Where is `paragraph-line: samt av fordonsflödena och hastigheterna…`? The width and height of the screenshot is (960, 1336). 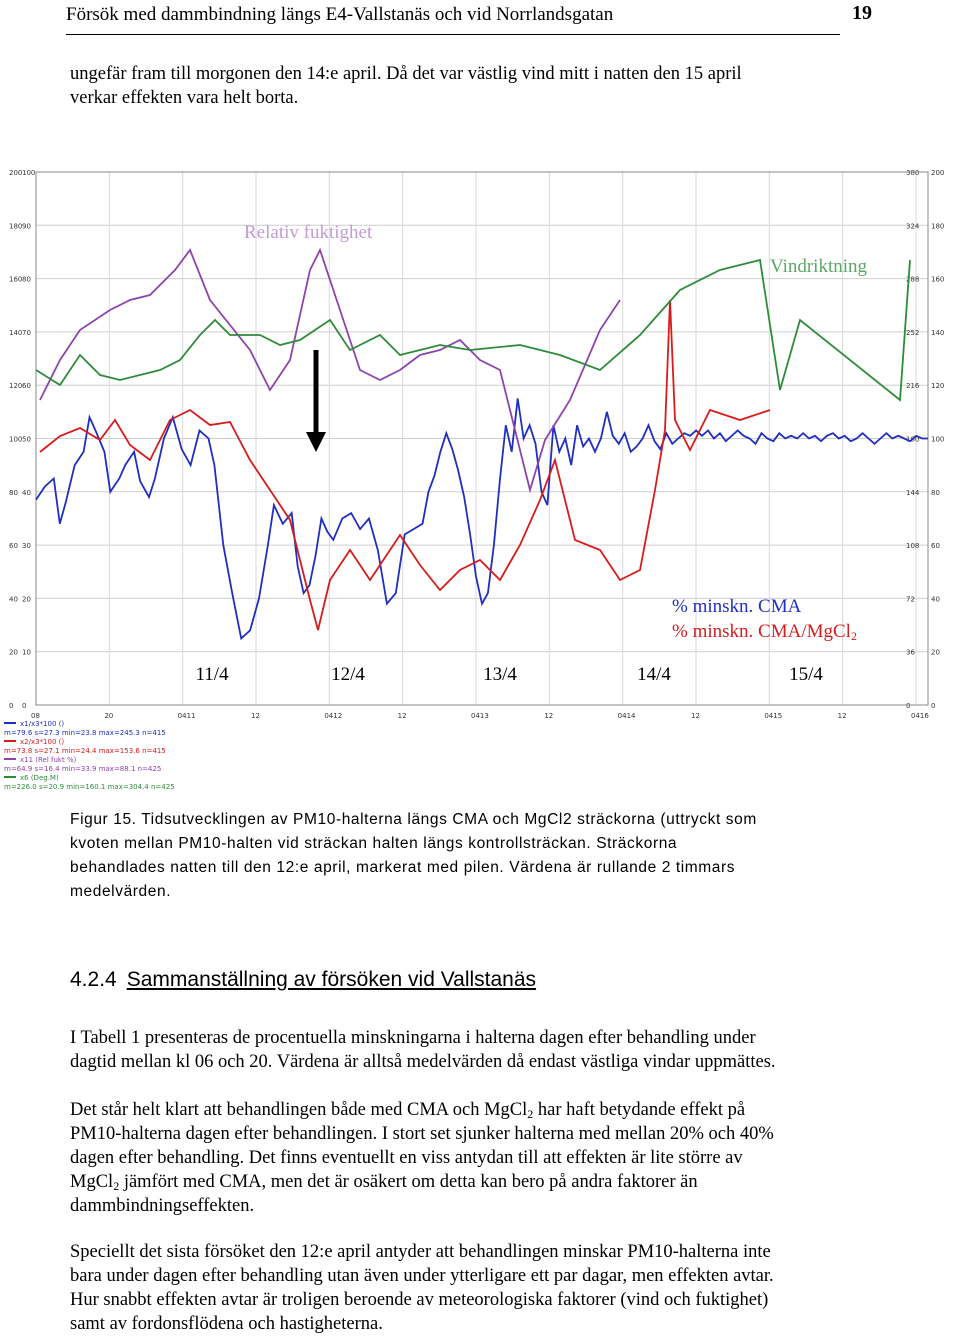 paragraph-line: samt av fordonsflödena och hastigheterna… is located at coordinates (226, 1324).